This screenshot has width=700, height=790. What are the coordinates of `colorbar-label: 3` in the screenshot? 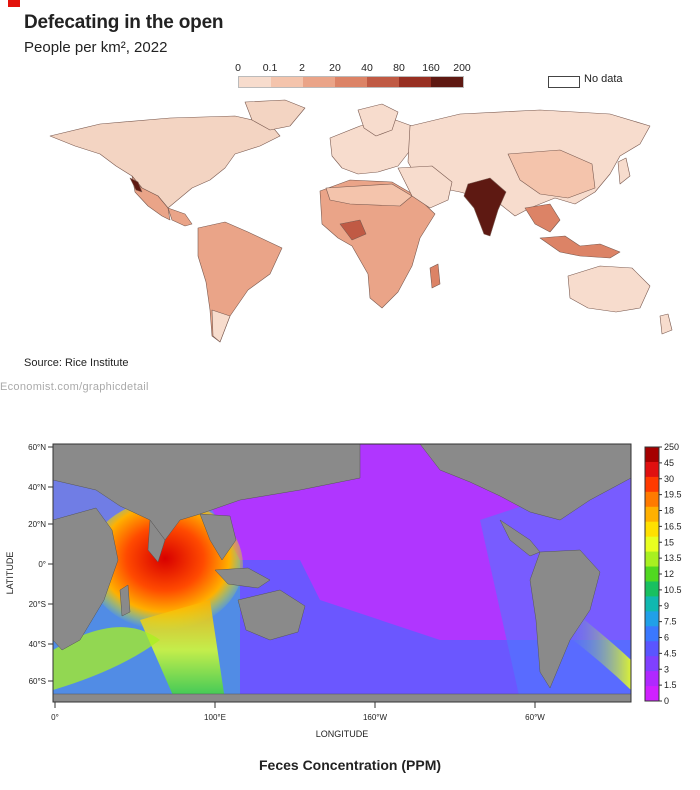 It's located at (666, 669).